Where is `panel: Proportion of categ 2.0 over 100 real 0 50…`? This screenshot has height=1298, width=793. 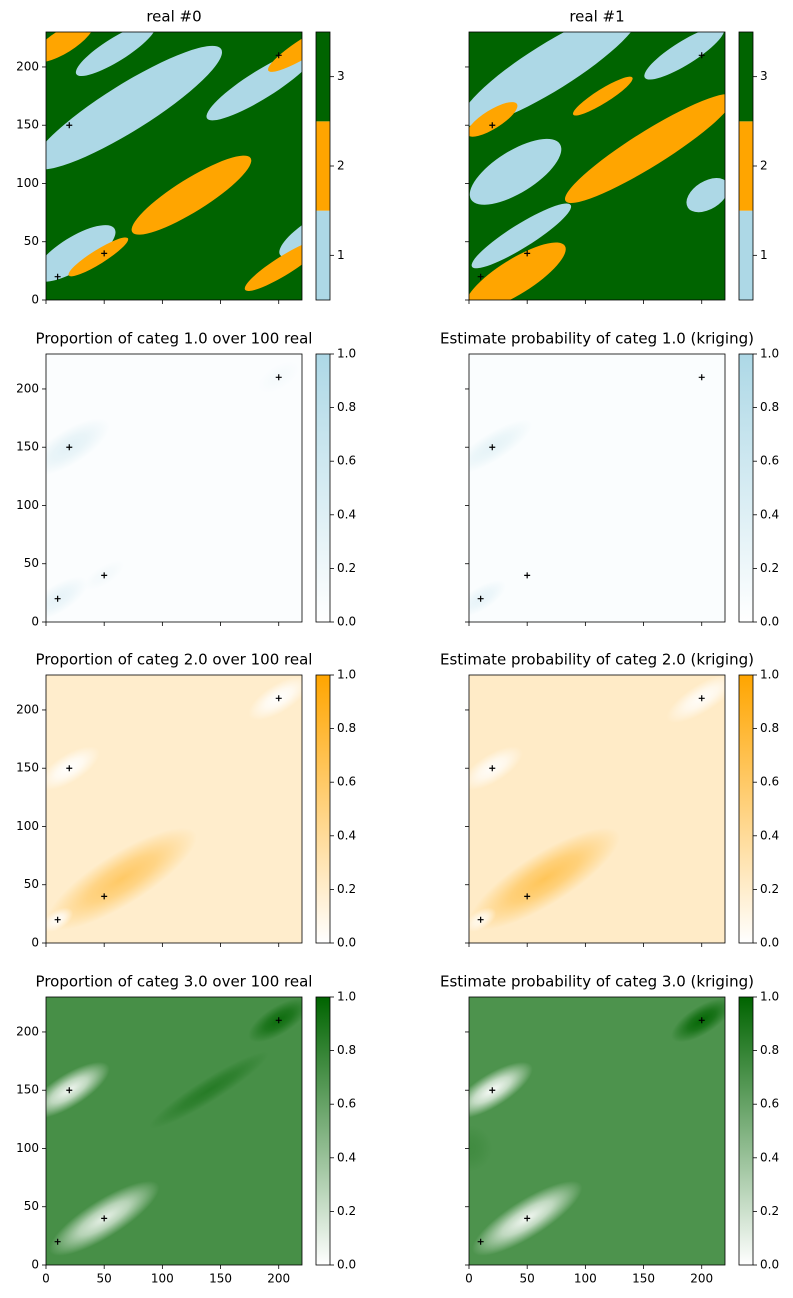 panel: Proportion of categ 2.0 over 100 real 0 50… is located at coordinates (186, 800).